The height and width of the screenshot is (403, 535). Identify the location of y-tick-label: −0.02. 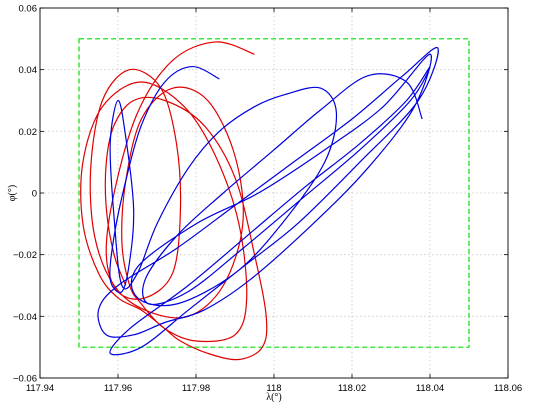
(25, 255).